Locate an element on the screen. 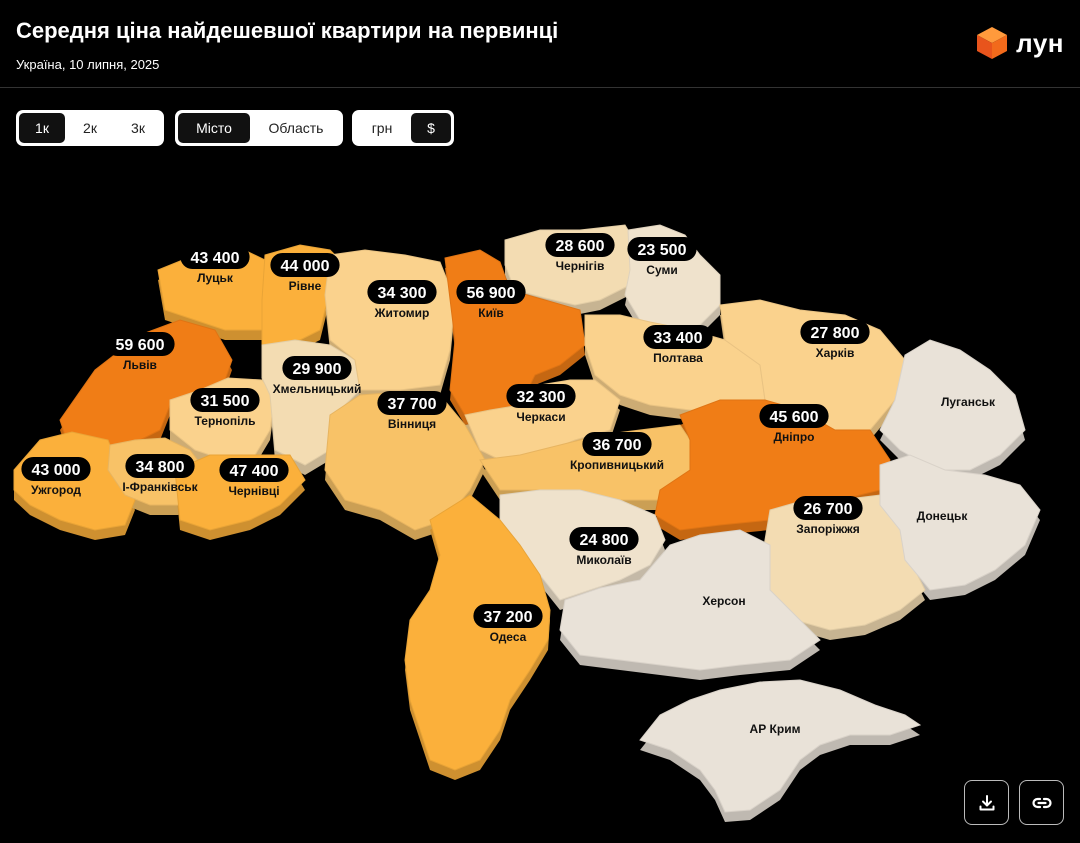 The width and height of the screenshot is (1080, 843). scope-oblast-button: Область is located at coordinates (296, 128).